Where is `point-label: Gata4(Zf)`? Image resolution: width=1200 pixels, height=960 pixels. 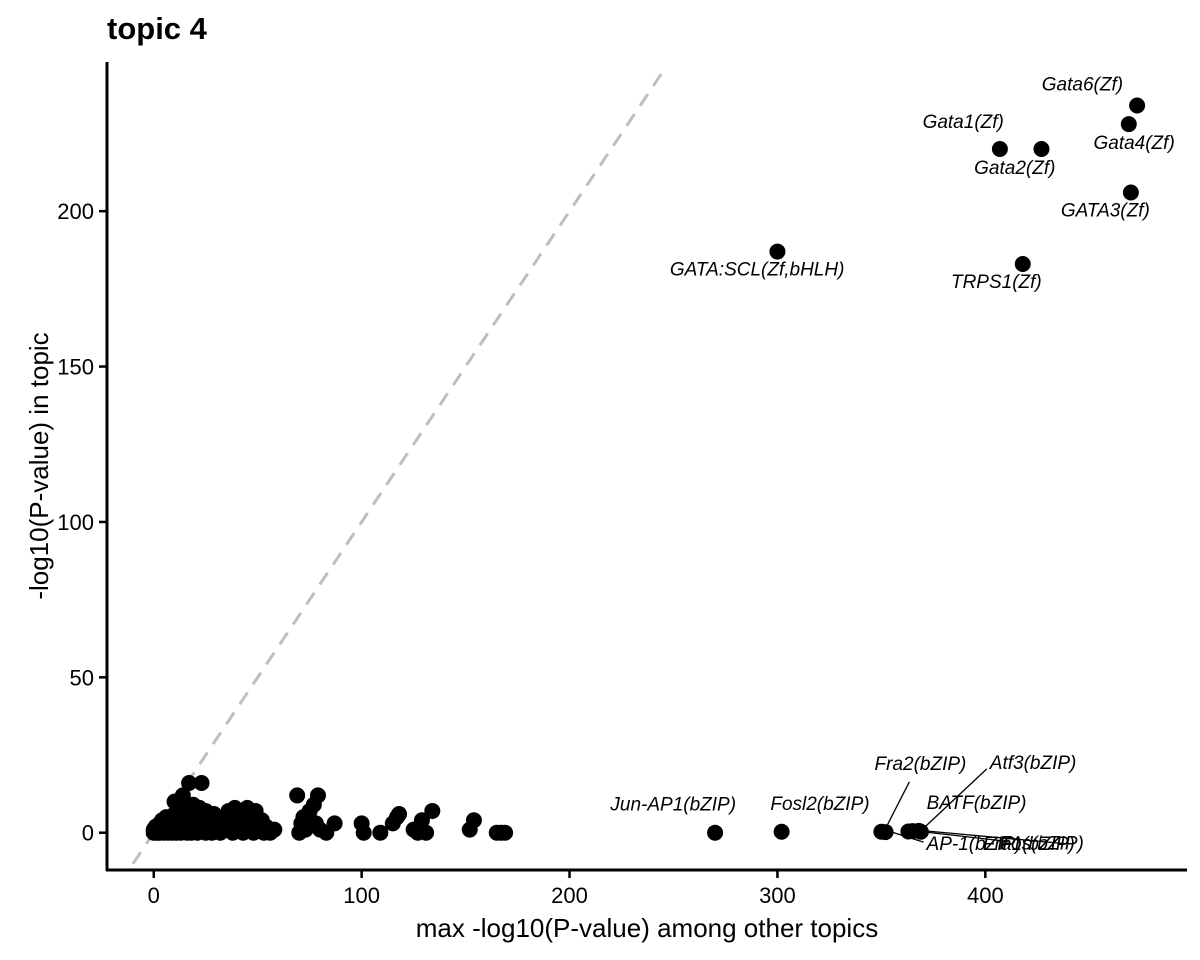
point-label: Gata4(Zf) is located at coordinates (1133, 143).